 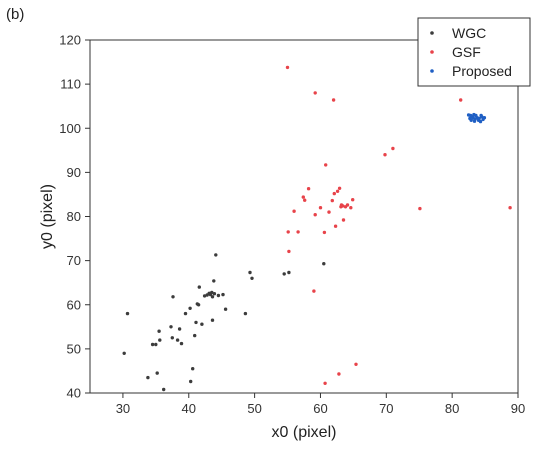 I want to click on series-wgc, so click(x=224, y=322).